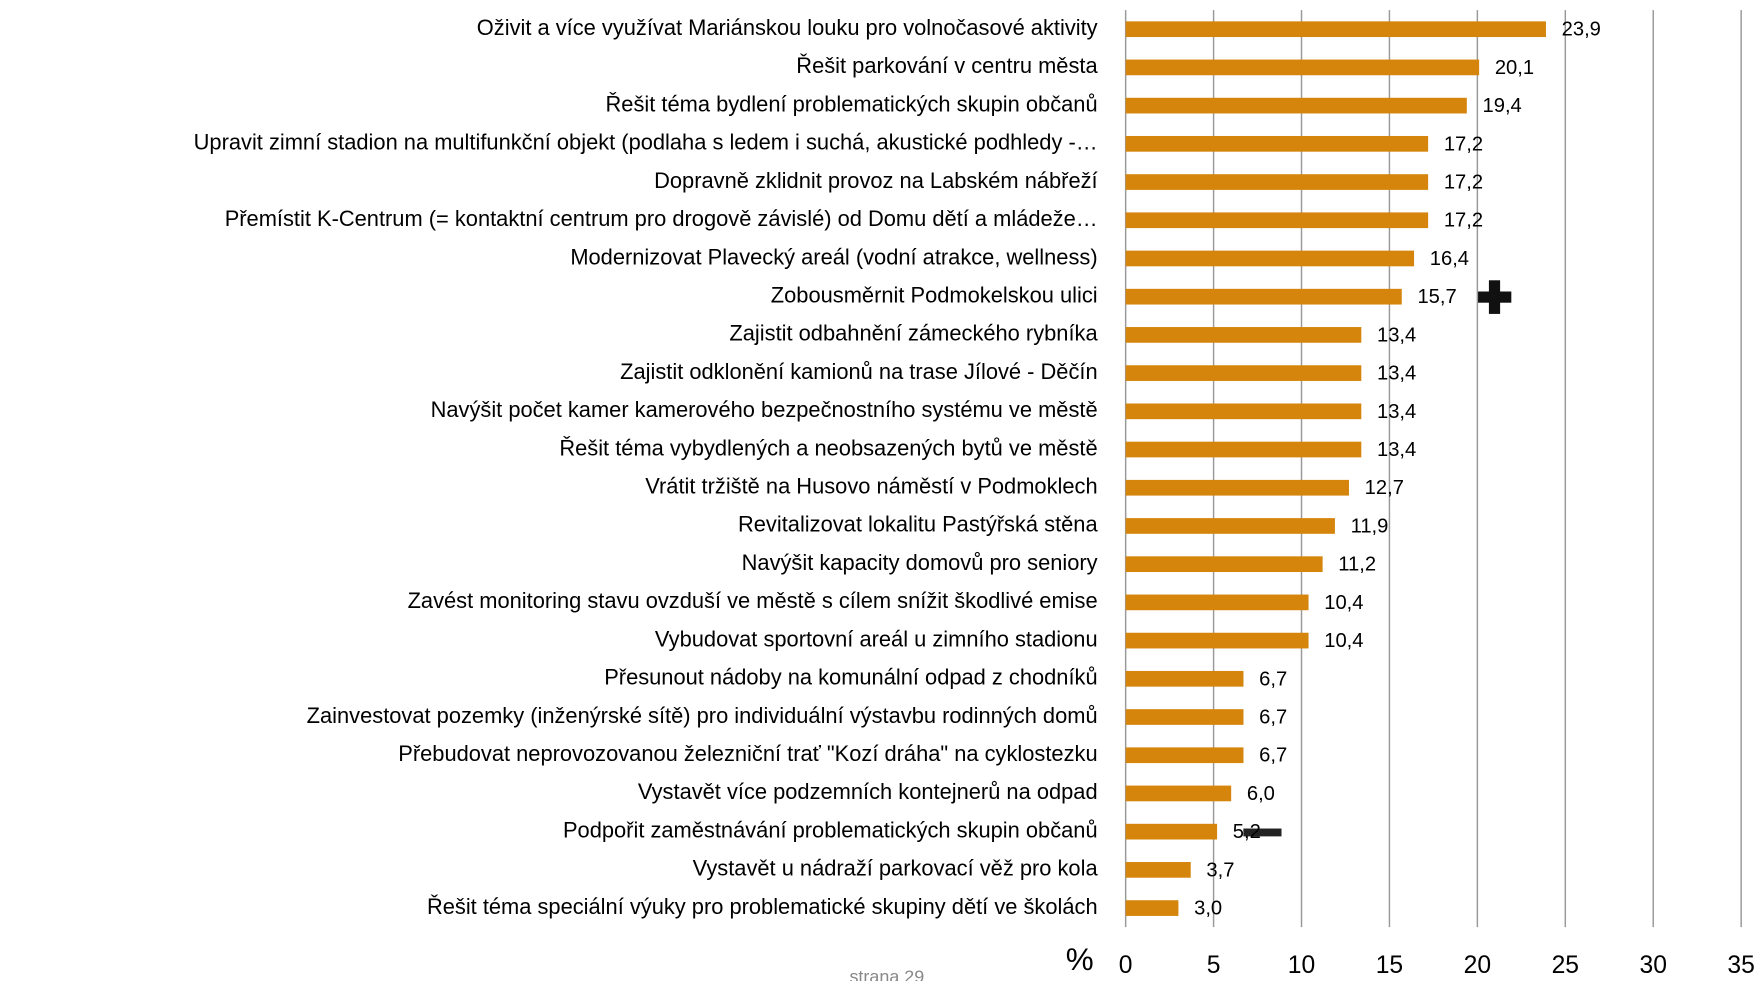 Image resolution: width=1758 pixels, height=981 pixels. I want to click on x-tick-label: 30, so click(1653, 965).